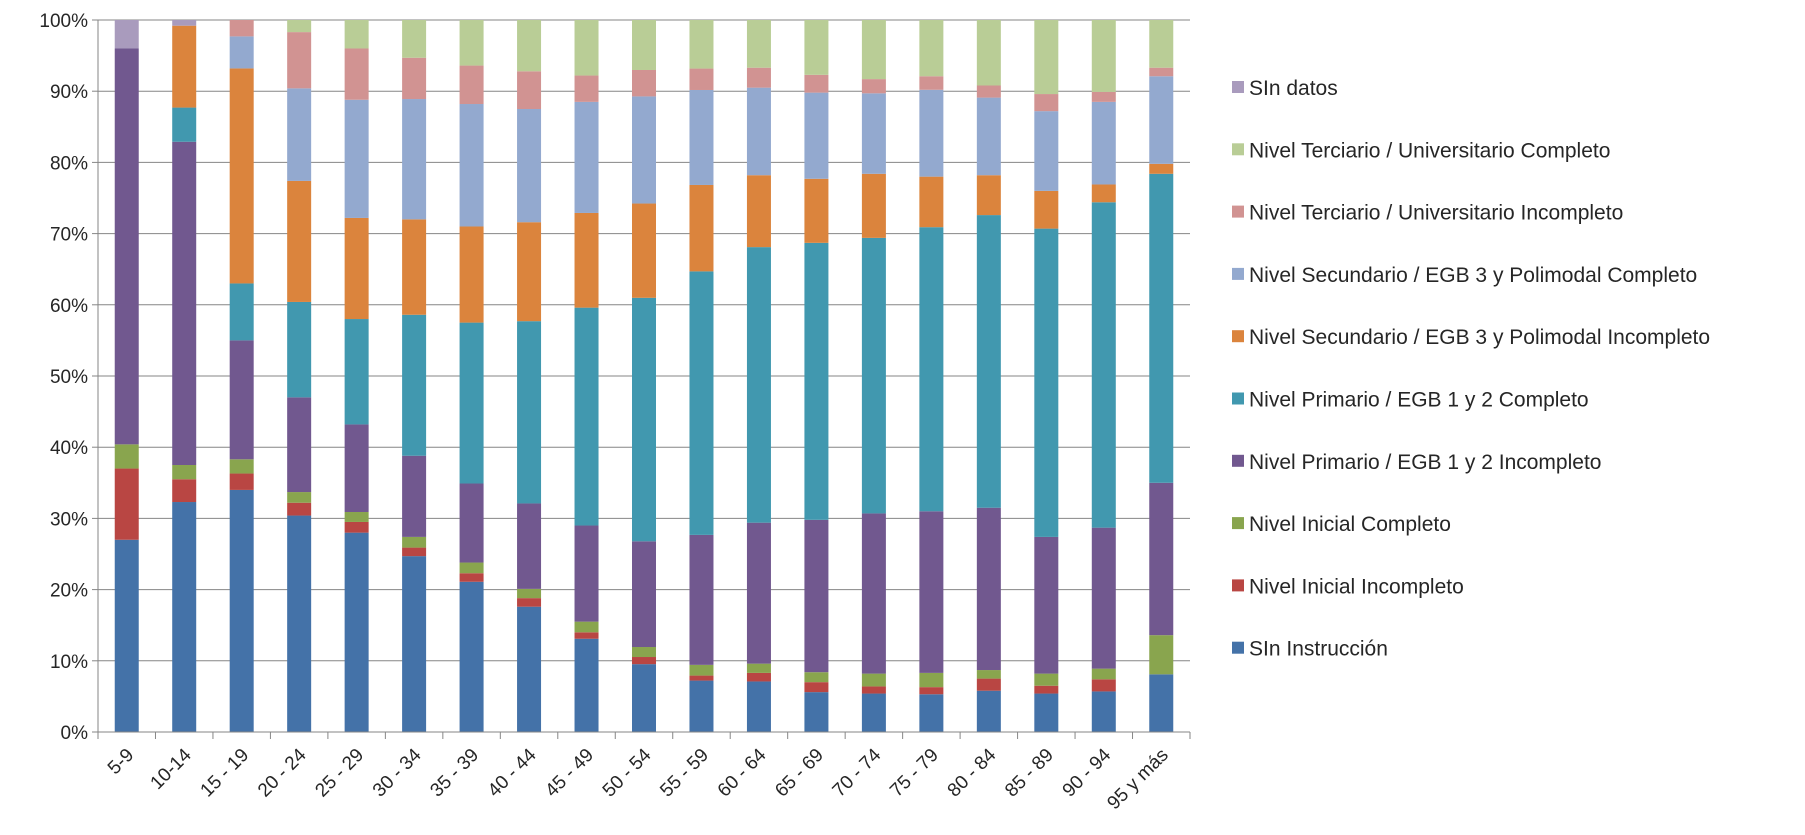 The width and height of the screenshot is (1805, 835). What do you see at coordinates (1350, 524) in the screenshot?
I see `legend-label: Nivel Inicial Completo` at bounding box center [1350, 524].